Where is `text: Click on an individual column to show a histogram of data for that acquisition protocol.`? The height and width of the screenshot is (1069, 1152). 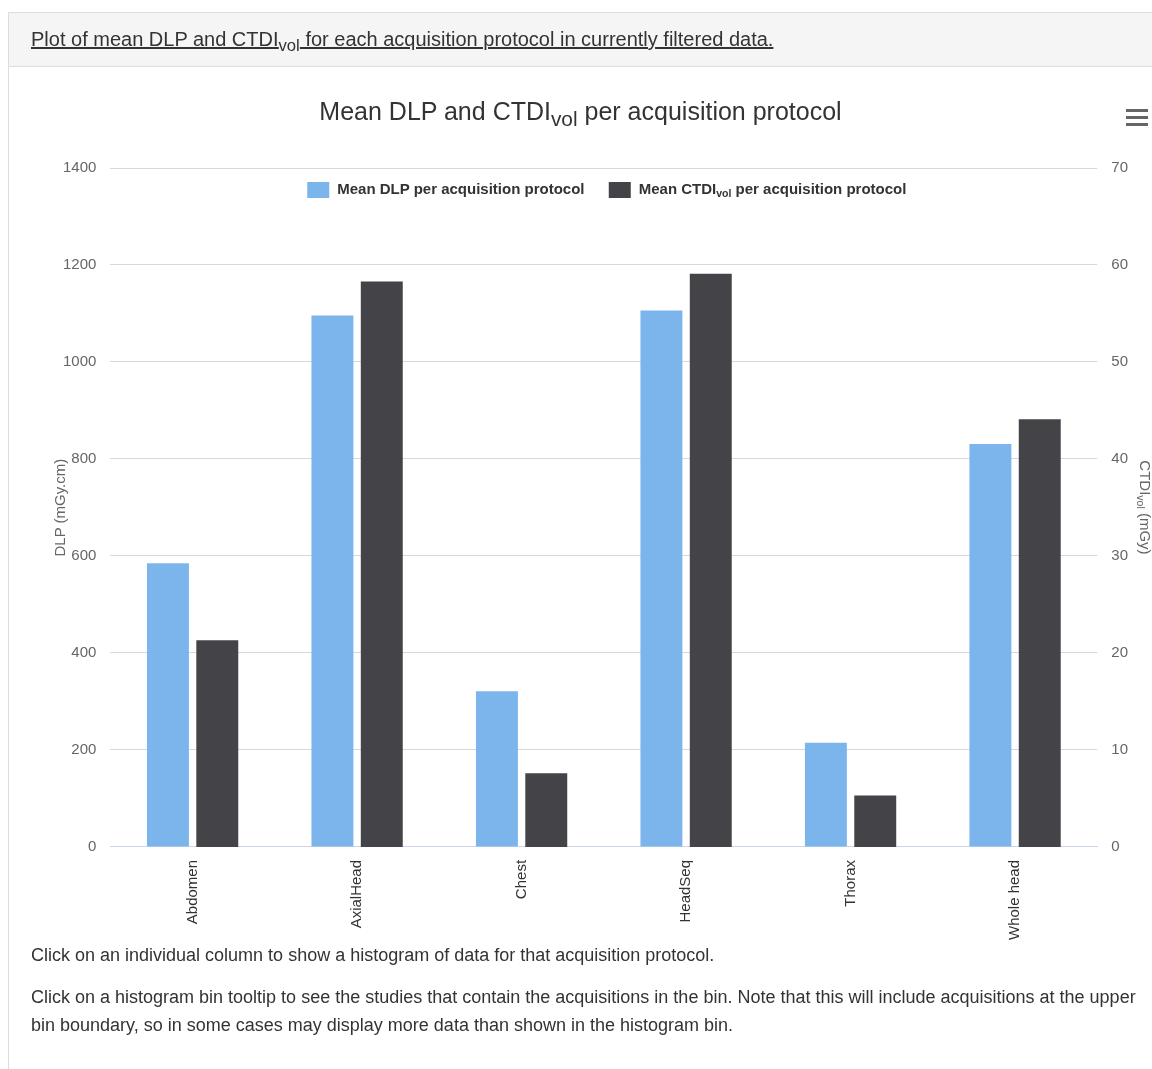 text: Click on an individual column to show a histogram of data for that acquisition protocol. is located at coordinates (373, 955).